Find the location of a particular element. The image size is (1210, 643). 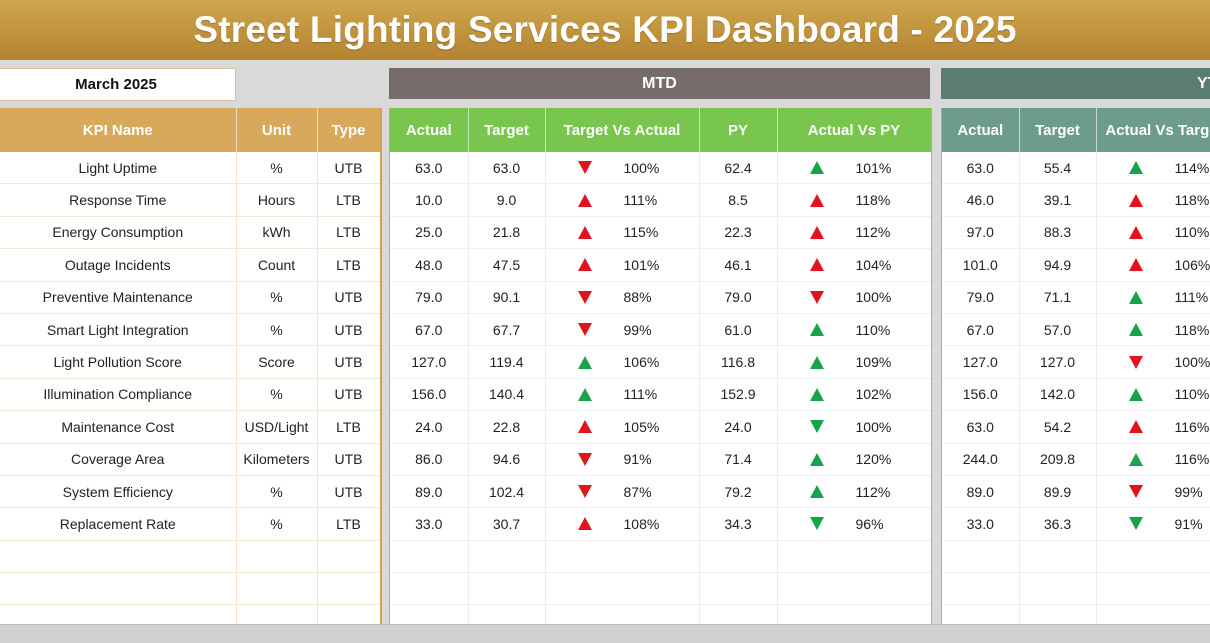

kpi-row: Preventive Maintenance%UTB is located at coordinates (190, 297).